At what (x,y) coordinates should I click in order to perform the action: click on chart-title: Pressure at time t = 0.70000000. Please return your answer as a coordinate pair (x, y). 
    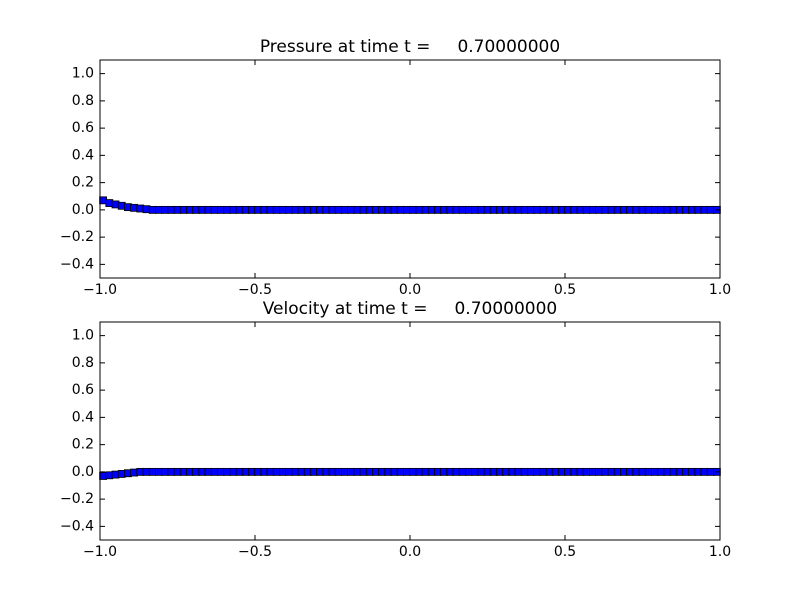
    Looking at the image, I should click on (410, 47).